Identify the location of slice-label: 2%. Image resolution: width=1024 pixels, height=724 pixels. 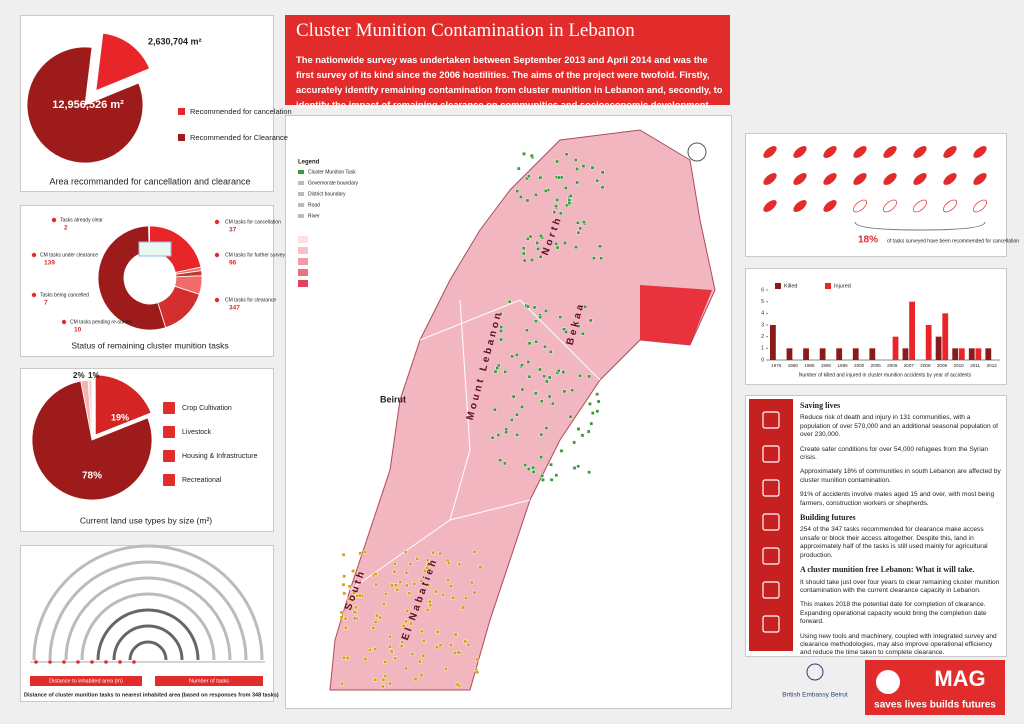
(79, 375).